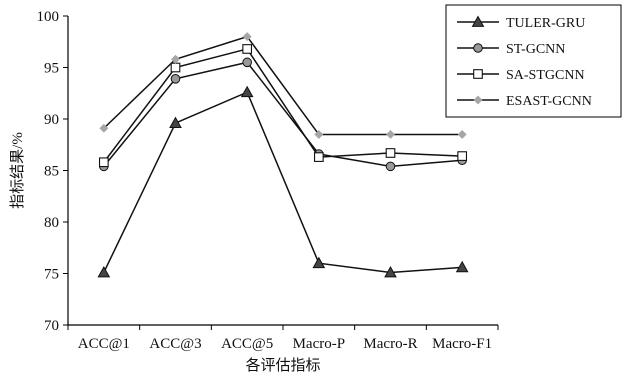 This screenshot has width=627, height=375. Describe the element at coordinates (390, 344) in the screenshot. I see `x-tick-label: Macro-R` at that location.